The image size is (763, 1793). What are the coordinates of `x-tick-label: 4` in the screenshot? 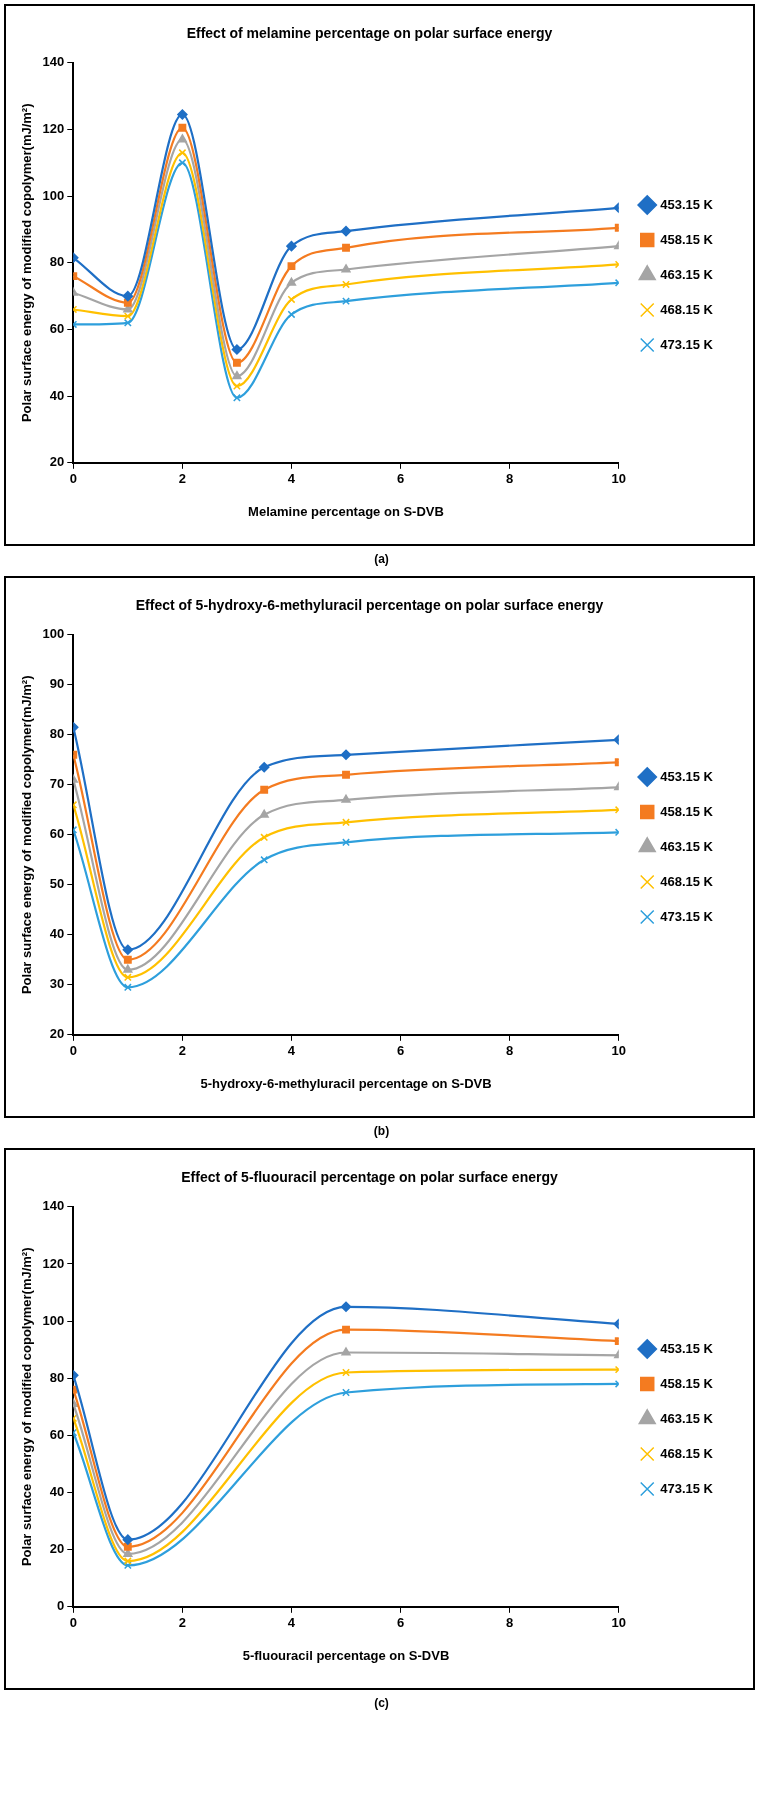 It's located at (291, 479).